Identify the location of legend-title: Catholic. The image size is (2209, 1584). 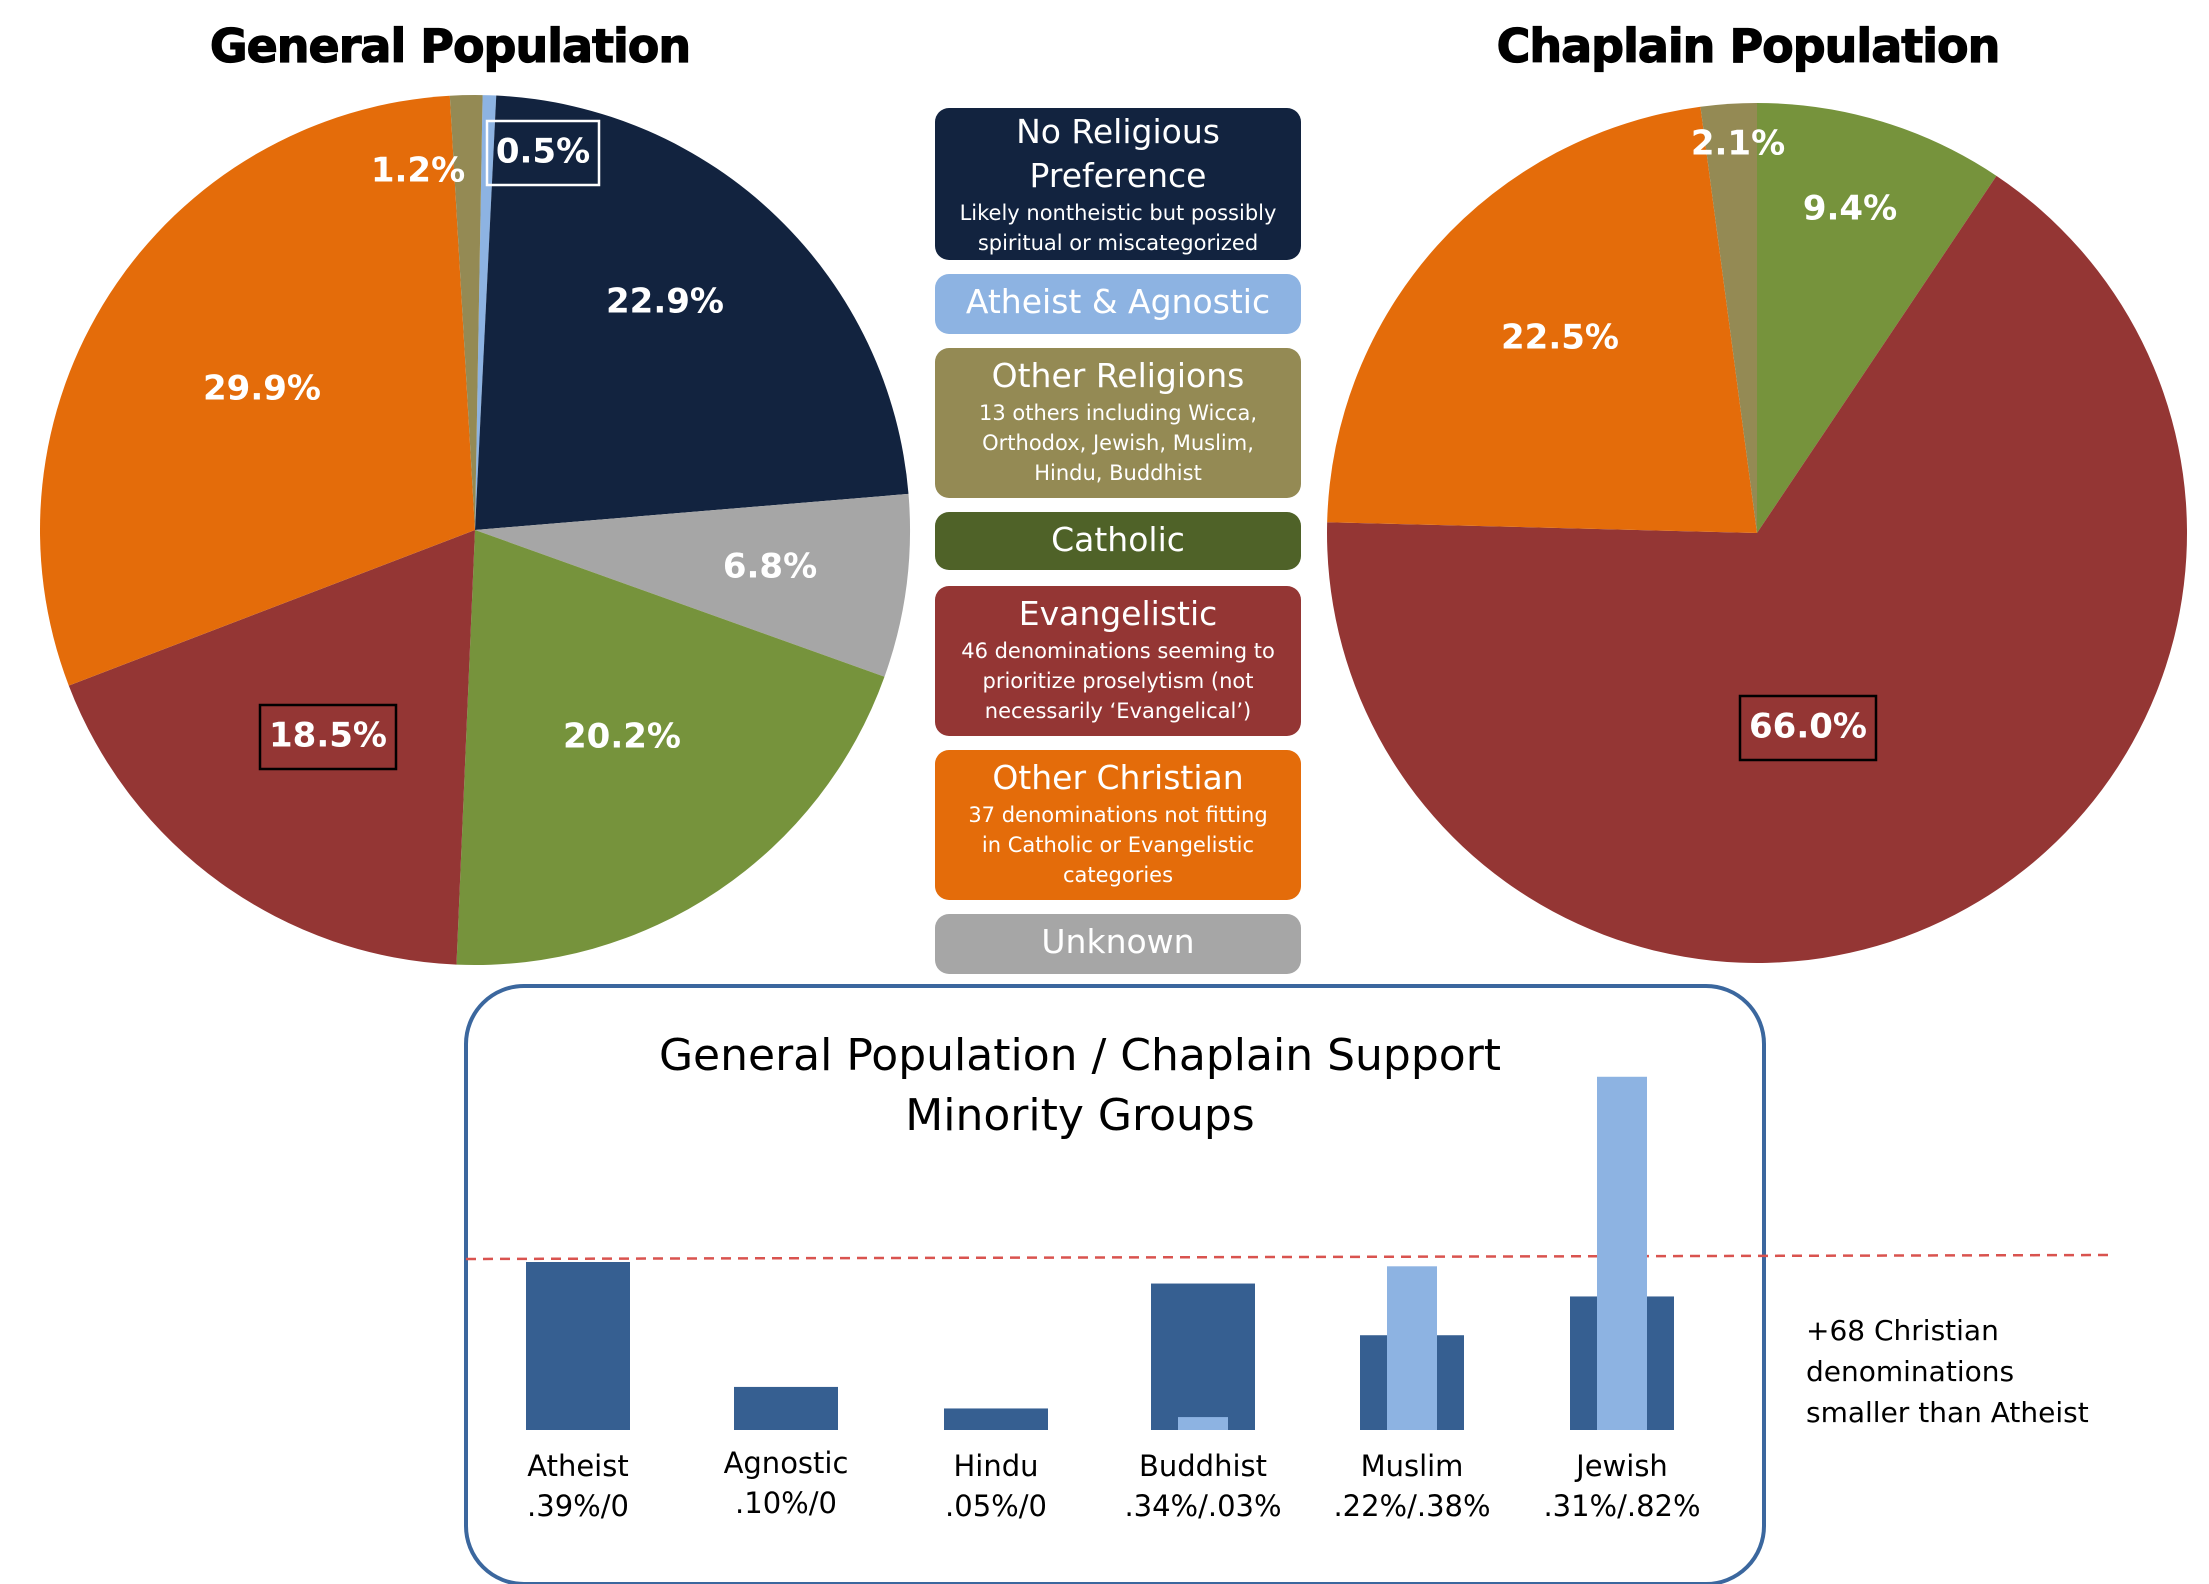
(1118, 539).